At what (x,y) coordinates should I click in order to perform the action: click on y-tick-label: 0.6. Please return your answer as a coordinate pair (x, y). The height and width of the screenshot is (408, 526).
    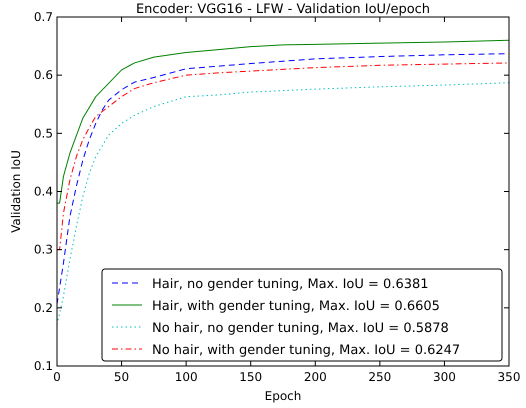
    Looking at the image, I should click on (43, 75).